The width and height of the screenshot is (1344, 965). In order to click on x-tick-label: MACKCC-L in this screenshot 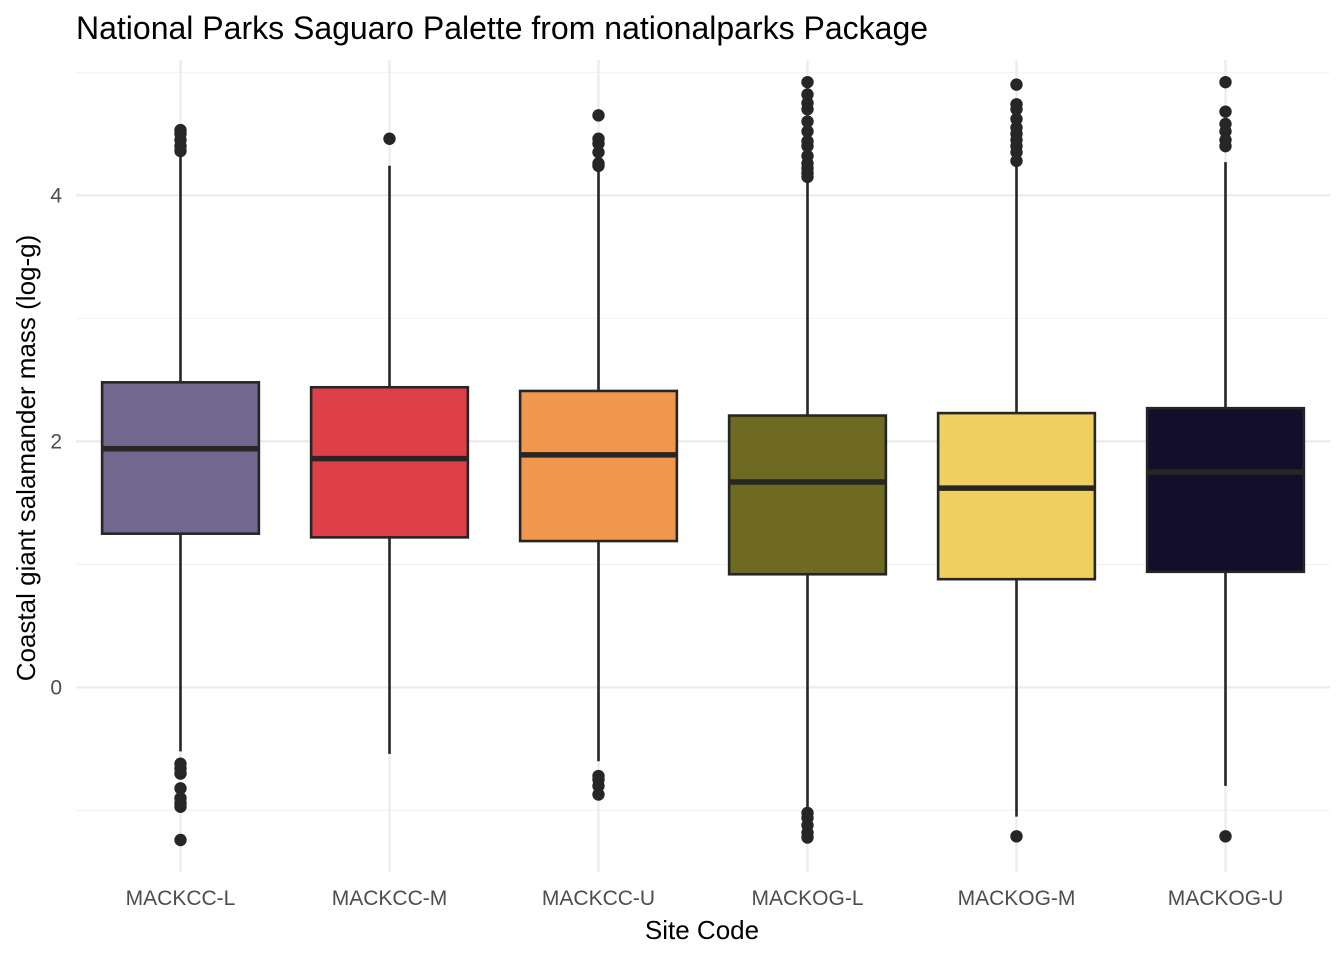, I will do `click(181, 898)`.